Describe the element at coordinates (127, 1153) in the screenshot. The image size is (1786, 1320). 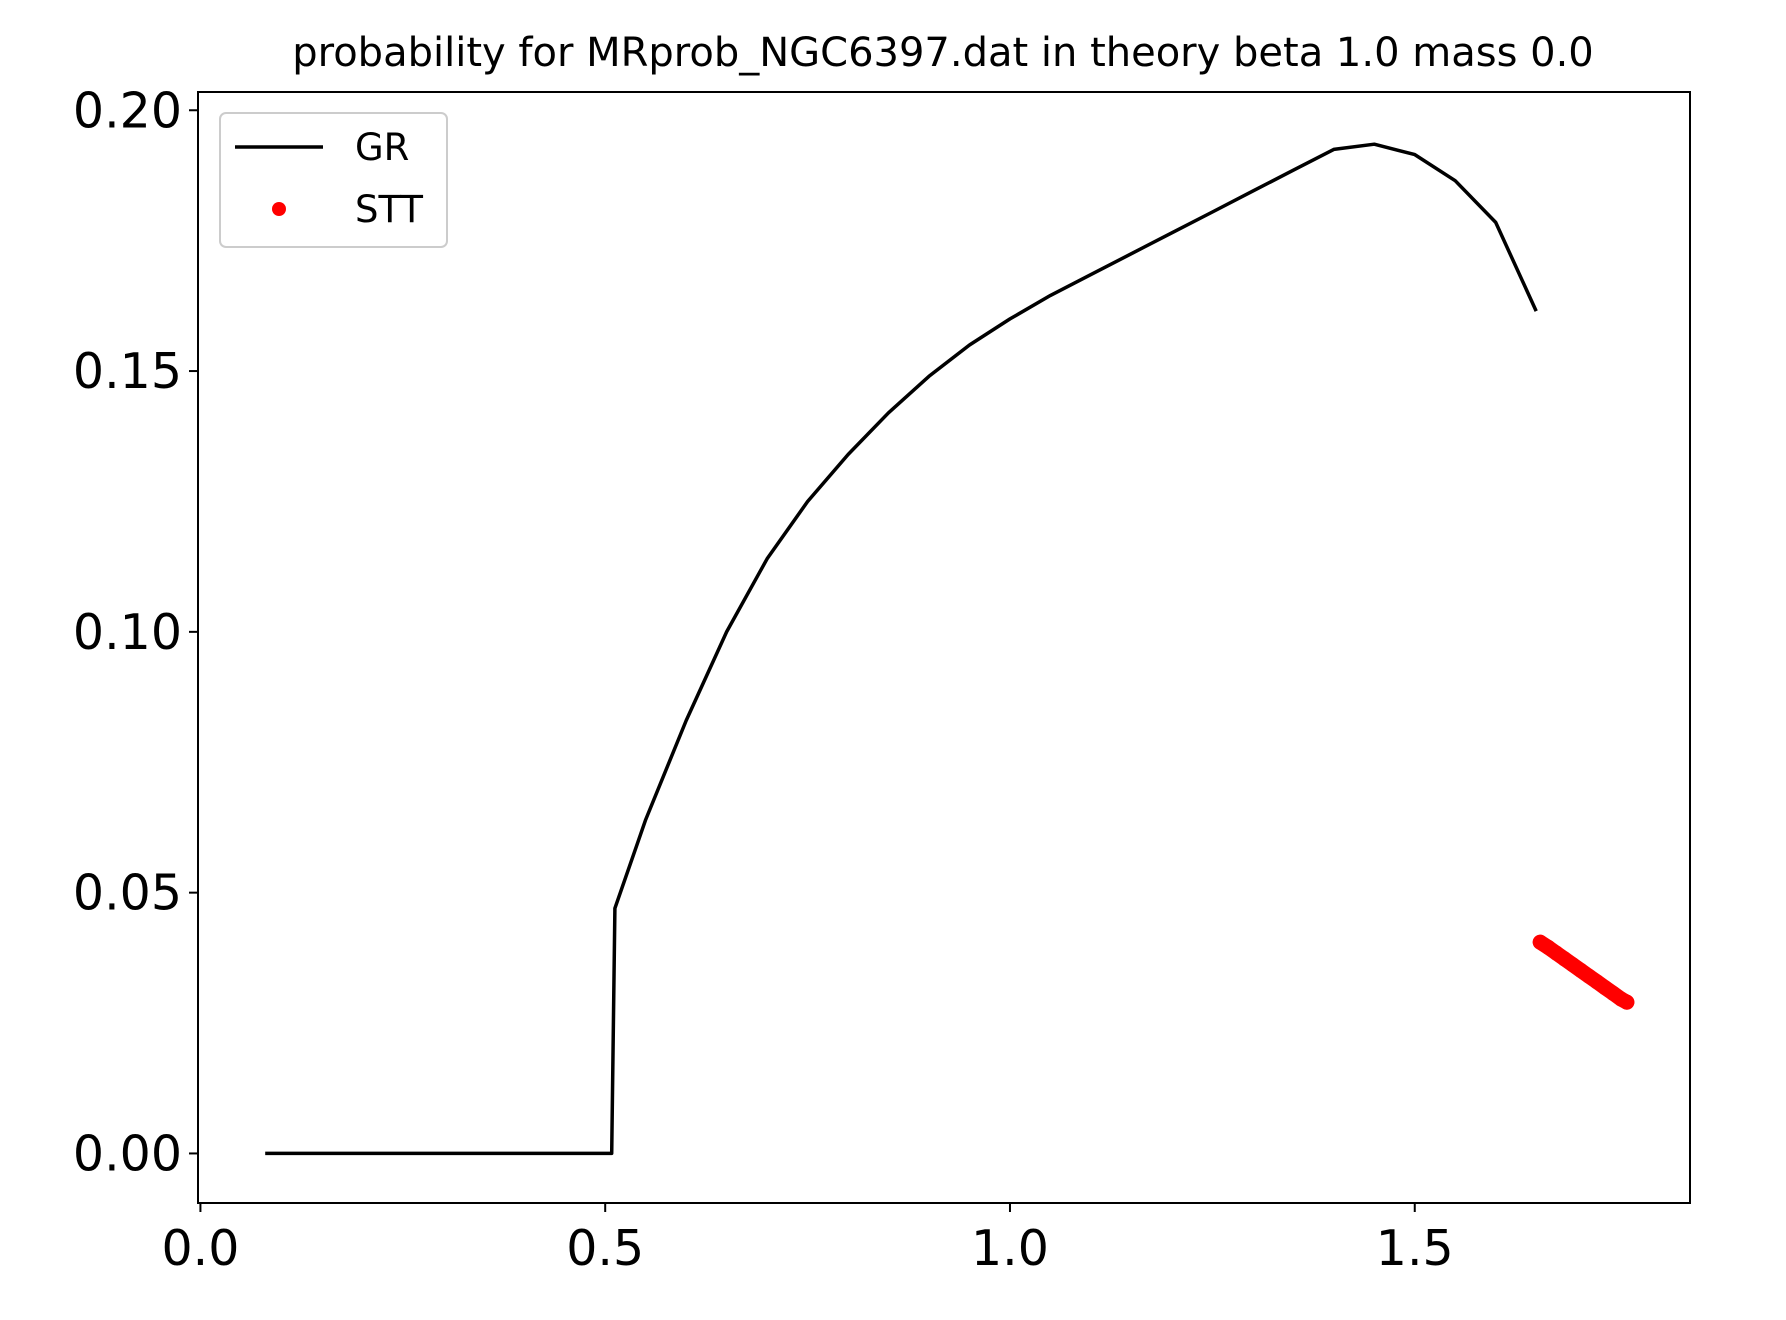
I see `y-tick-label: 0.00` at that location.